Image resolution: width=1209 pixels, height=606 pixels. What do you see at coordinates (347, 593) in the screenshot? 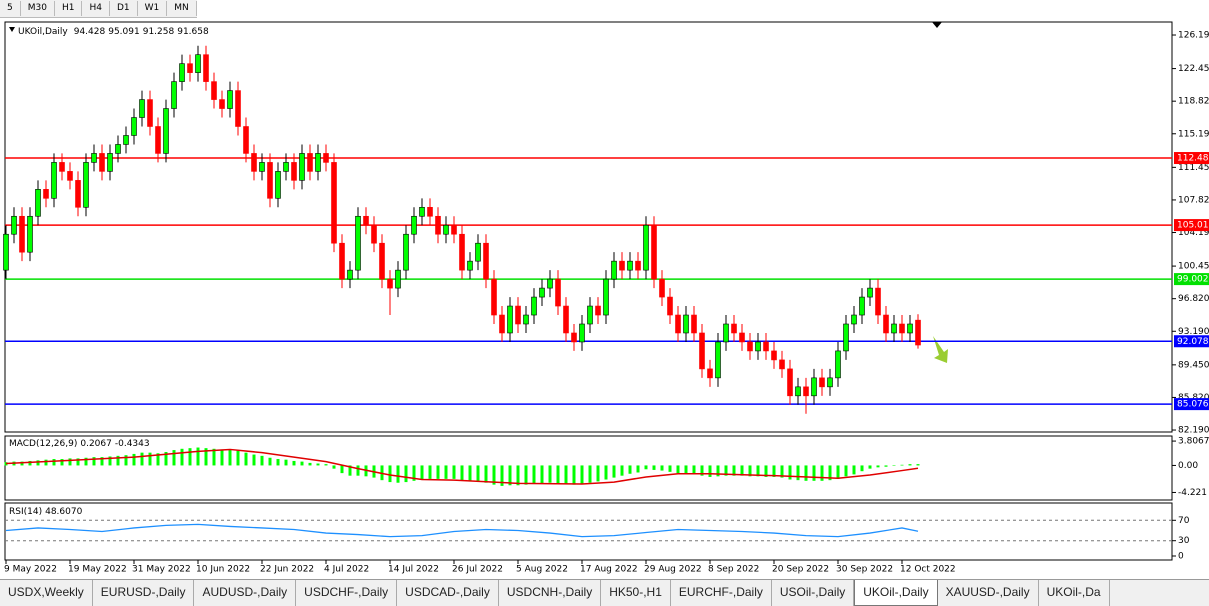
I see `chart-tab: USDCHF-,Daily` at bounding box center [347, 593].